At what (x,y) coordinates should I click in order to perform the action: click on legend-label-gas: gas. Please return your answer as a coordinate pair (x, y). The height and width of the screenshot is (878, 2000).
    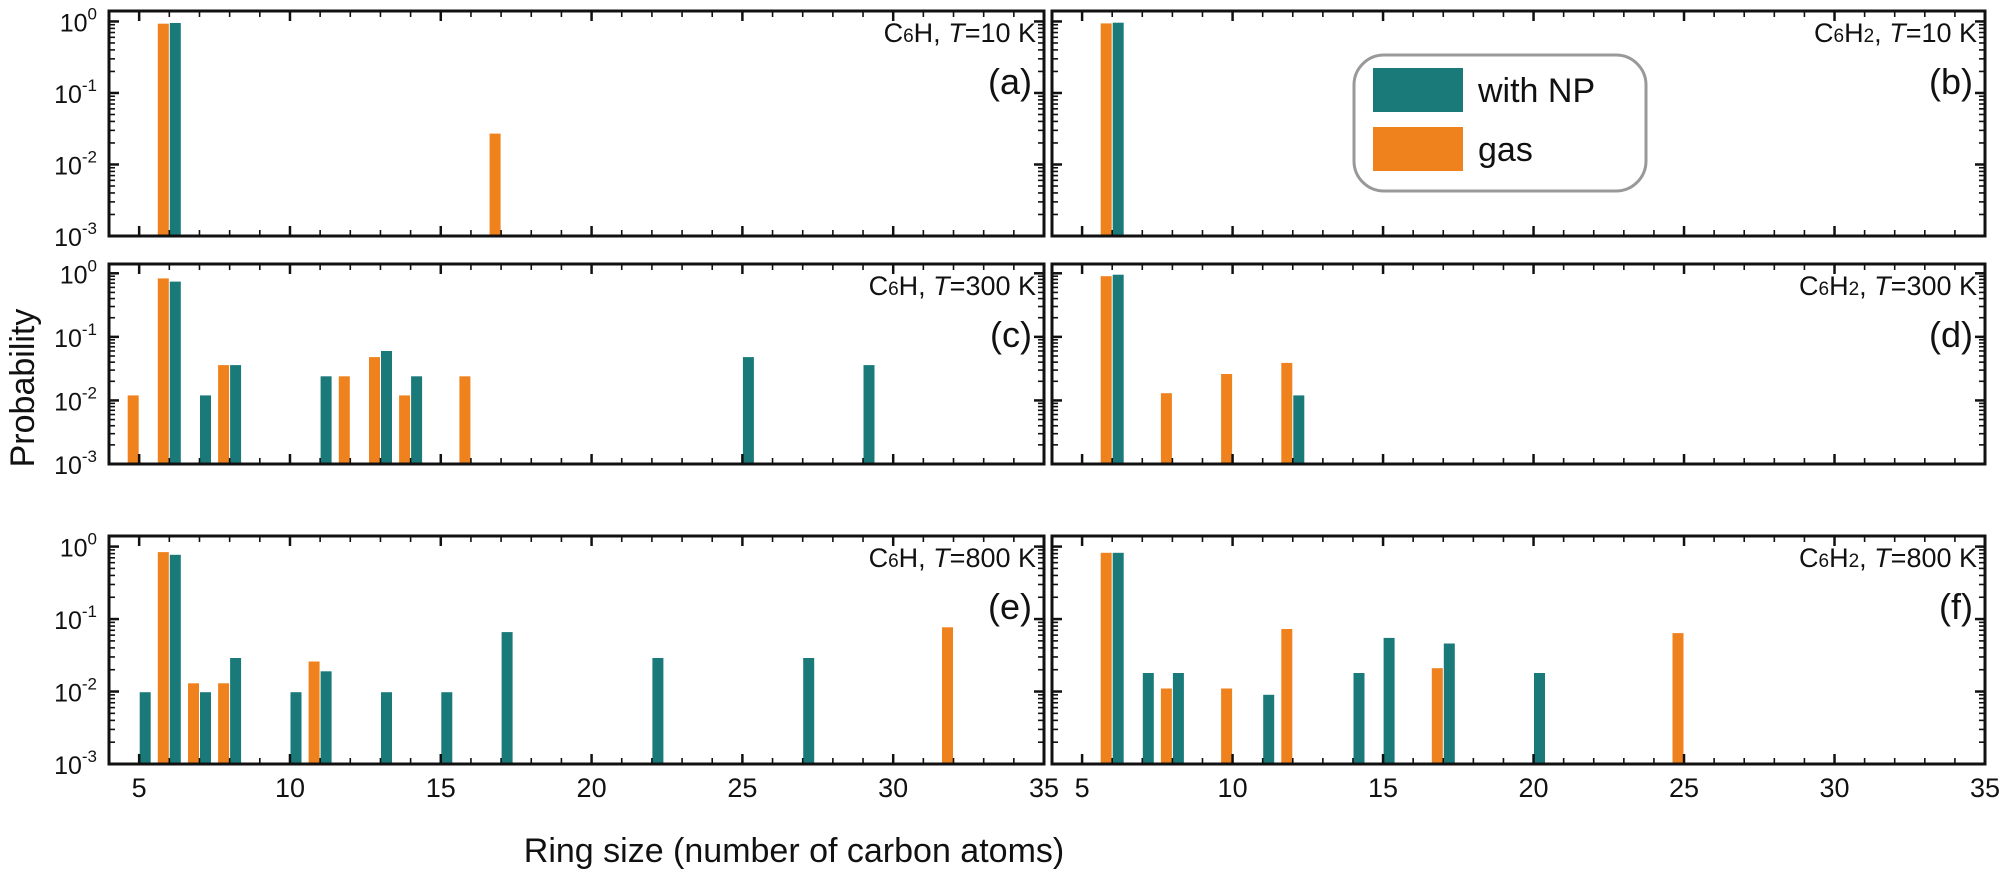
    Looking at the image, I should click on (1505, 150).